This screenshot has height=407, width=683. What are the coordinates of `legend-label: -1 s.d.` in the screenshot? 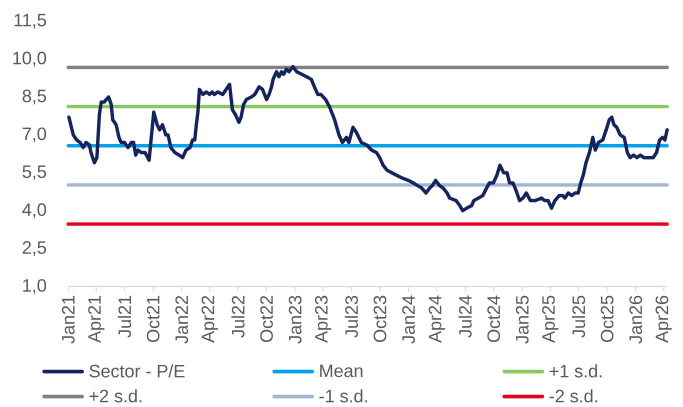 It's located at (343, 395).